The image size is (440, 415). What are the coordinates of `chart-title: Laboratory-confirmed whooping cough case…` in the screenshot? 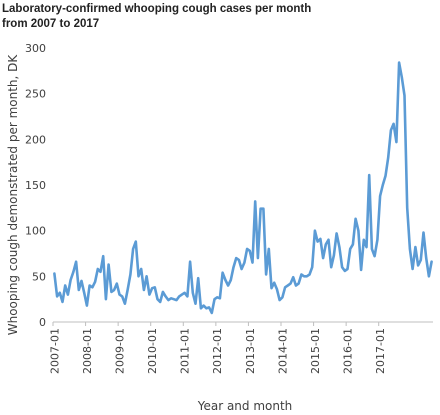 It's located at (212, 17).